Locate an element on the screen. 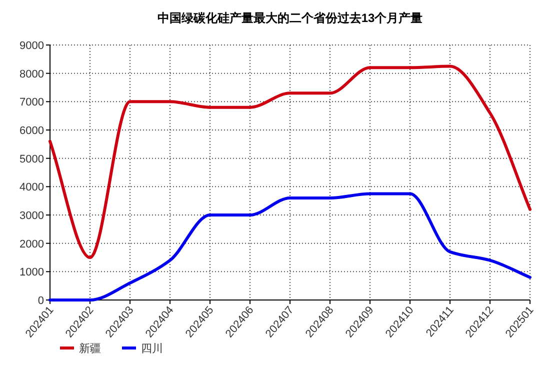 Image resolution: width=545 pixels, height=372 pixels. legend-label: 新疆 is located at coordinates (90, 348).